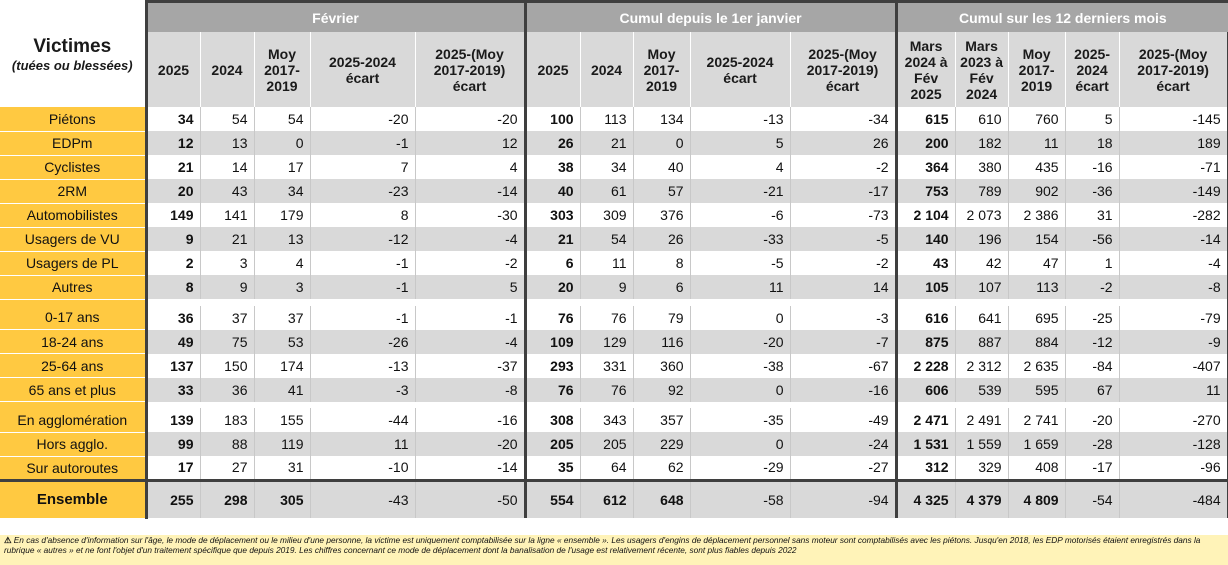 Image resolution: width=1228 pixels, height=565 pixels. What do you see at coordinates (470, 365) in the screenshot?
I see `cell-value: -37` at bounding box center [470, 365].